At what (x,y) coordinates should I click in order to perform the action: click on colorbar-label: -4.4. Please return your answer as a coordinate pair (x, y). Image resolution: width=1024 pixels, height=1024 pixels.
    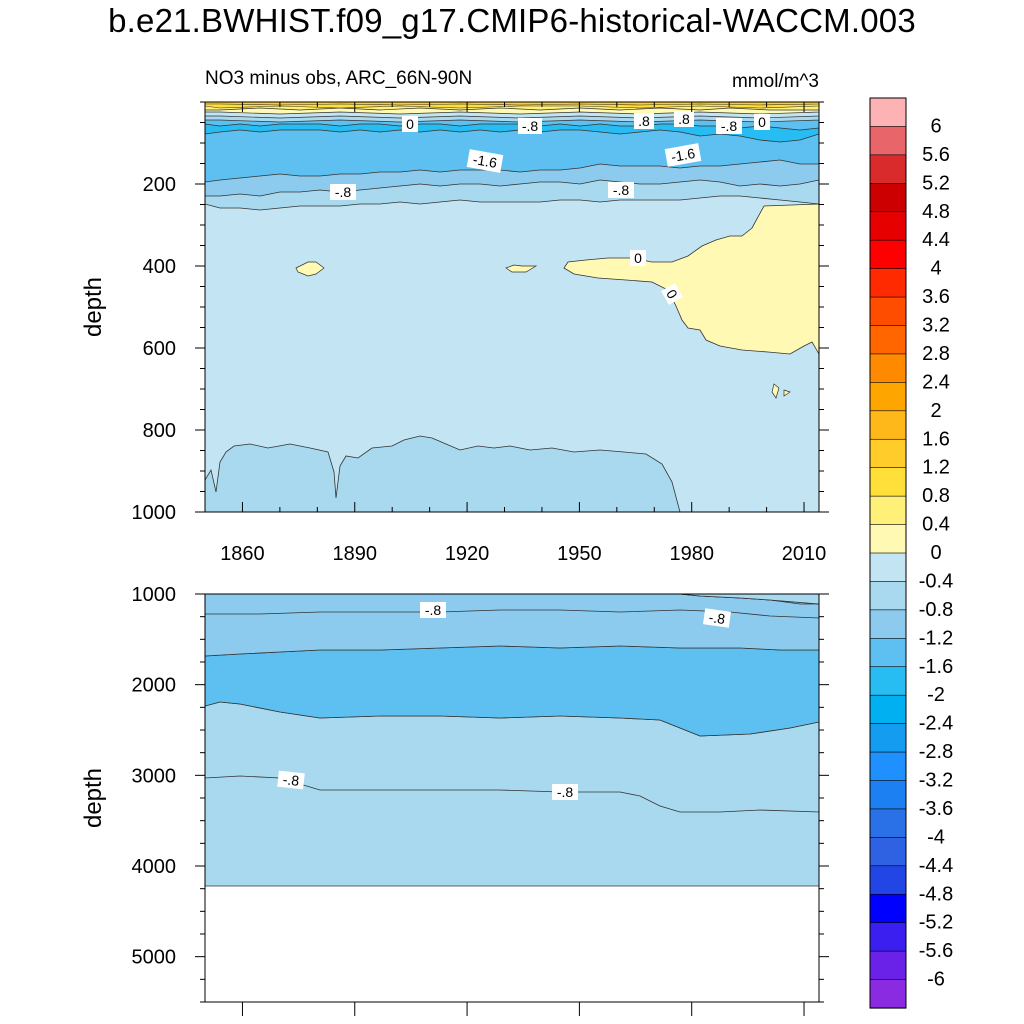
    Looking at the image, I should click on (936, 866).